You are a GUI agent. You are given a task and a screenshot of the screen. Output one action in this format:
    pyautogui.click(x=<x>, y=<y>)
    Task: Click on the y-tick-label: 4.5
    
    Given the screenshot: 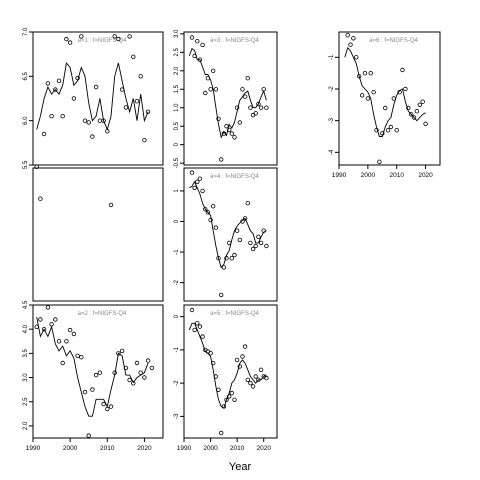 What is the action you would take?
    pyautogui.click(x=26, y=304)
    